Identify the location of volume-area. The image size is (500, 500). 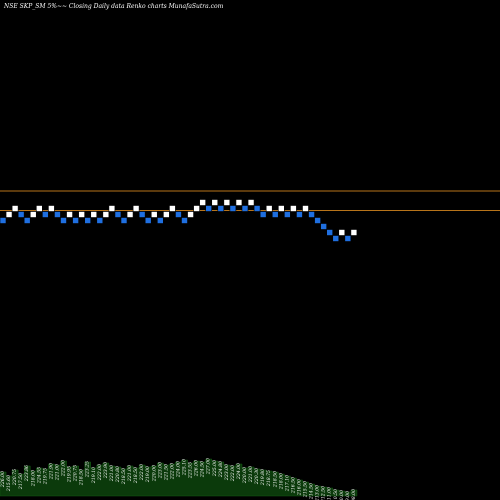
(179, 477).